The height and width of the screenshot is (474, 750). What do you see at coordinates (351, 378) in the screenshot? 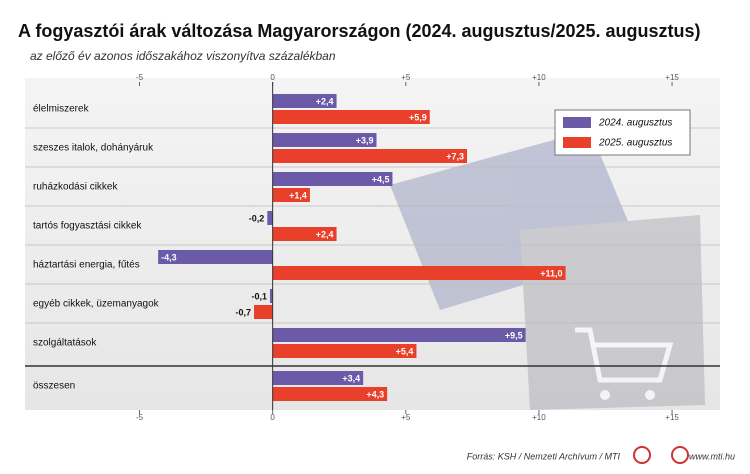
I see `value-label: +3,4` at bounding box center [351, 378].